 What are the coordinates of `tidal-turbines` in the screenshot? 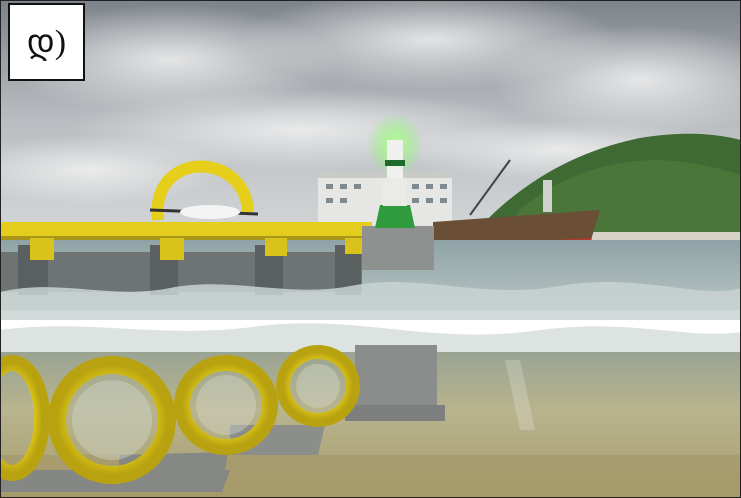 It's located at (180, 414).